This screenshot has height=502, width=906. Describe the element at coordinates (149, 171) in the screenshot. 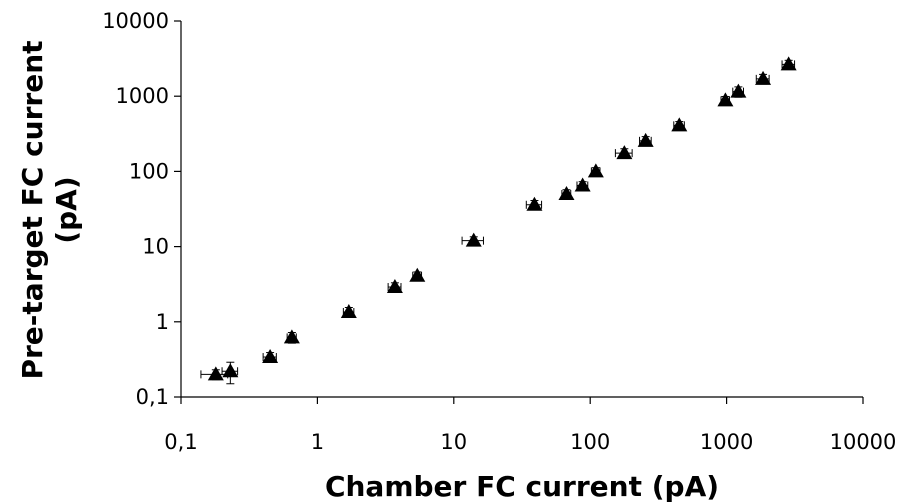

I see `y-tick-label: 100` at that location.